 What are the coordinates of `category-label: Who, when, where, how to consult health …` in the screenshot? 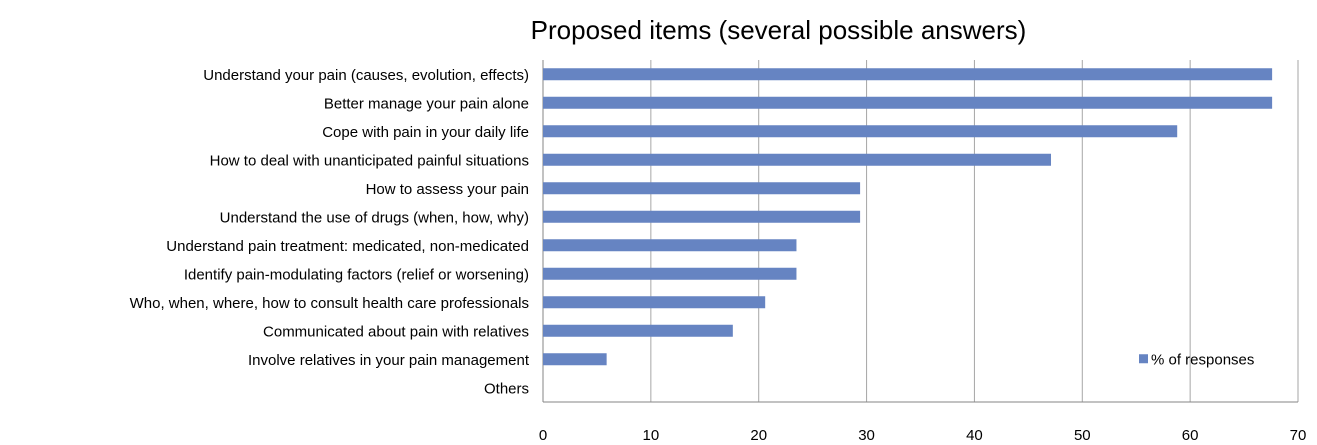 It's located at (329, 303).